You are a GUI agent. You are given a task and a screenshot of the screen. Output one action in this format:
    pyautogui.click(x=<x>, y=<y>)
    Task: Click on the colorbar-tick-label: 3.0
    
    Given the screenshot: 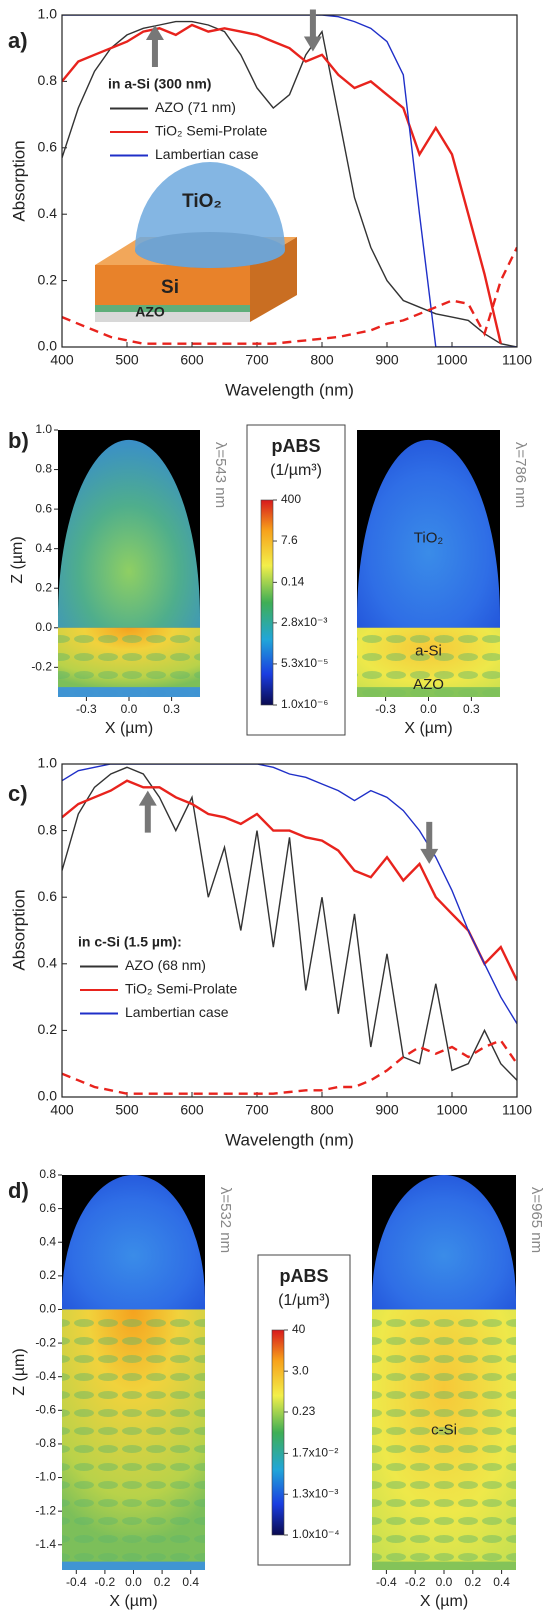 What is the action you would take?
    pyautogui.click(x=300, y=1370)
    